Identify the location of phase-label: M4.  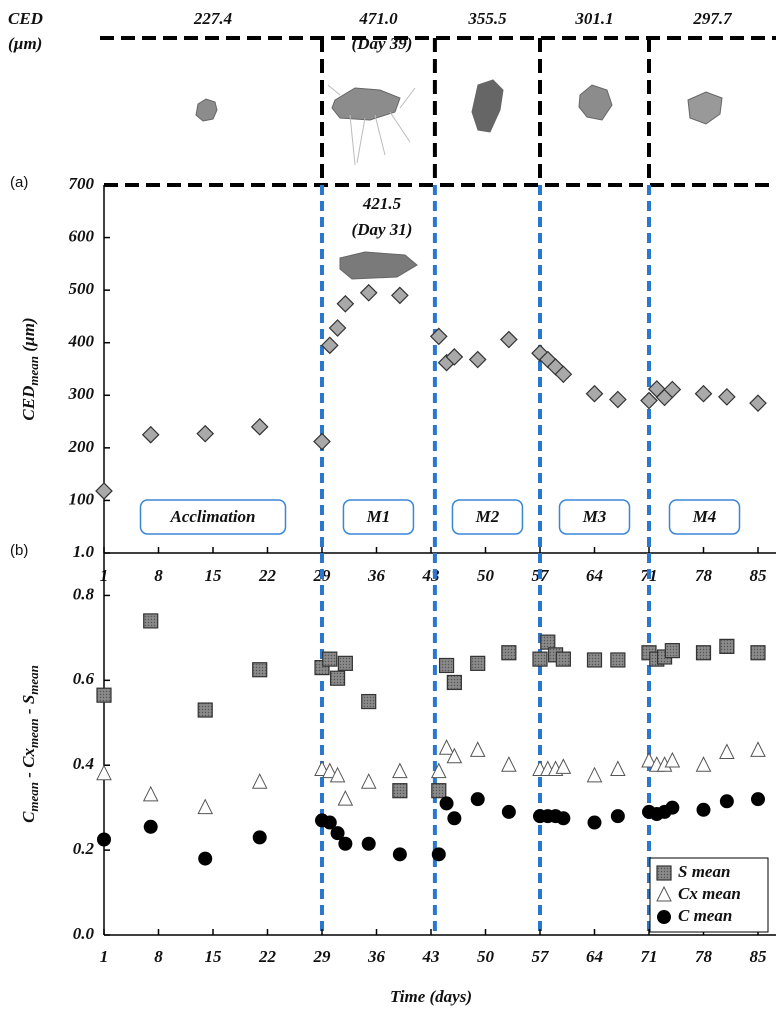
(704, 516).